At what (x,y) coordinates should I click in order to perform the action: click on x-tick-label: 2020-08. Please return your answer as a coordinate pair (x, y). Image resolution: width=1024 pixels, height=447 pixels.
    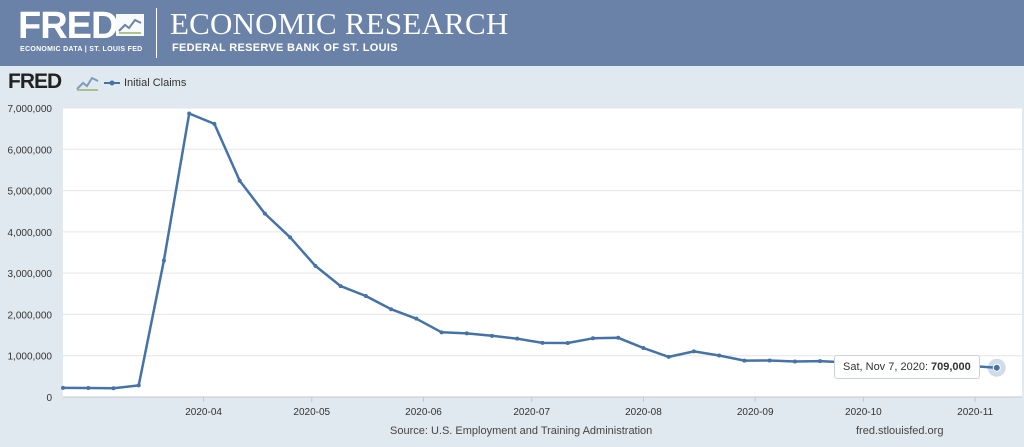
    Looking at the image, I should click on (643, 412).